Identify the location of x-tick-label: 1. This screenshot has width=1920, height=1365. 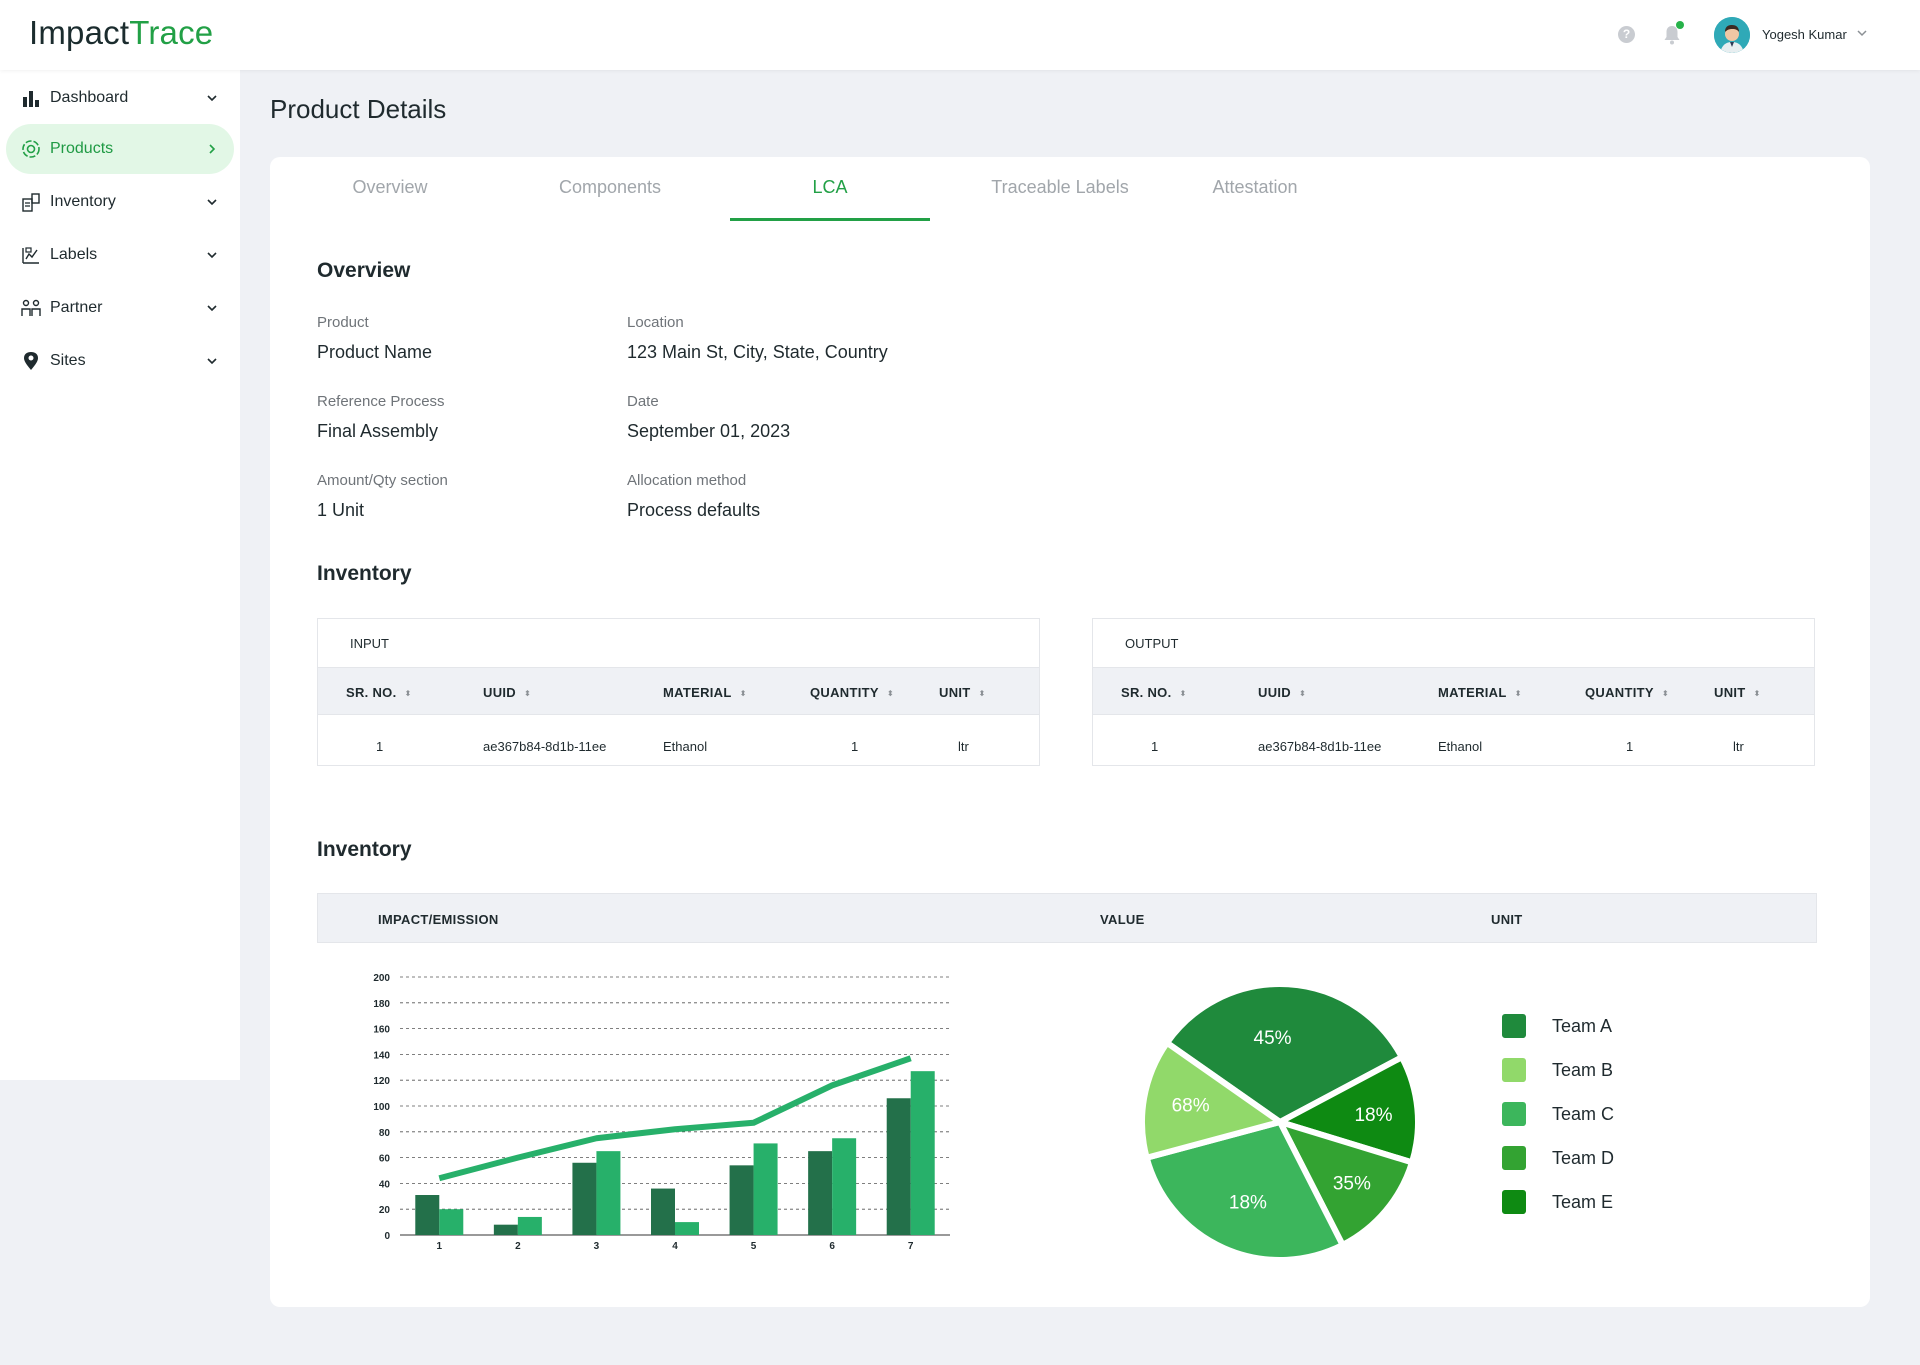
(440, 1246).